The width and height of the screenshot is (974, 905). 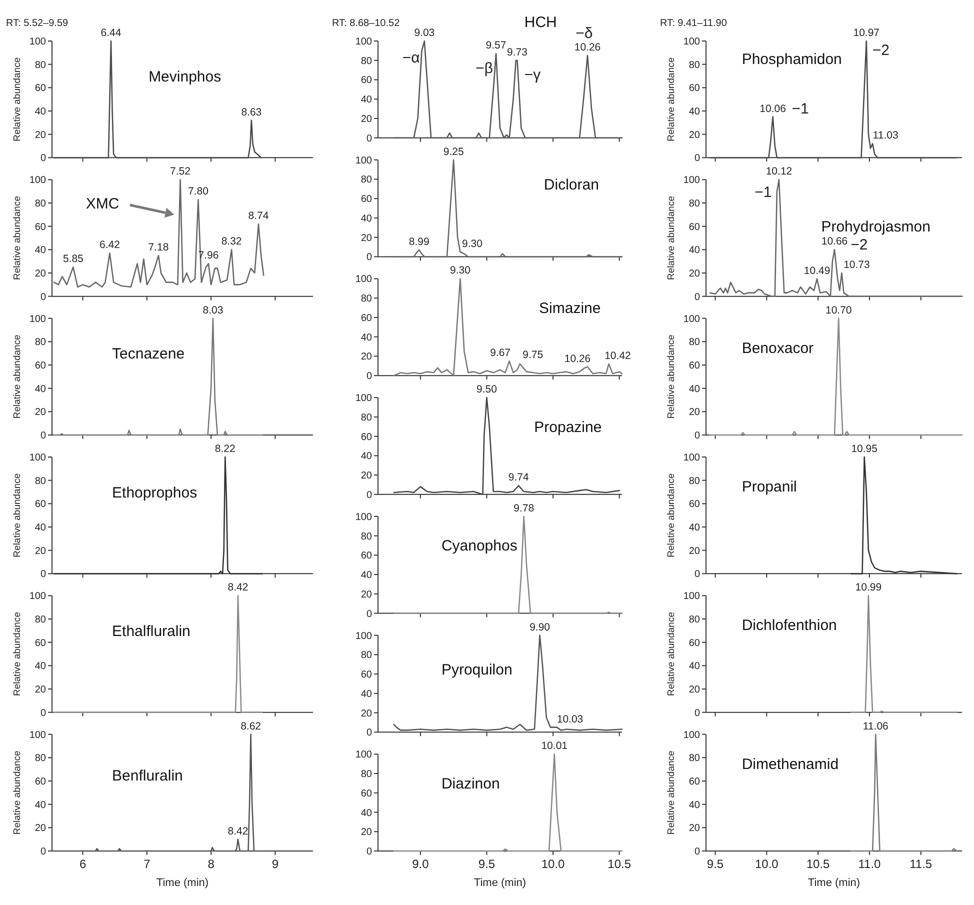 What do you see at coordinates (571, 185) in the screenshot?
I see `text: Dicloran` at bounding box center [571, 185].